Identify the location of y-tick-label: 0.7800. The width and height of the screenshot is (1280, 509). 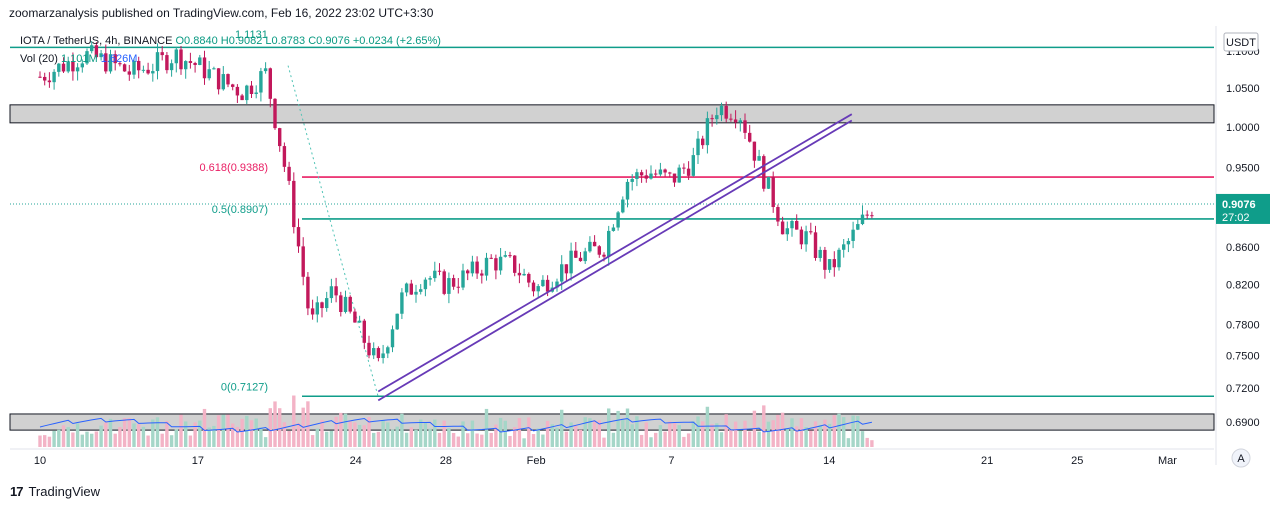
(1243, 325).